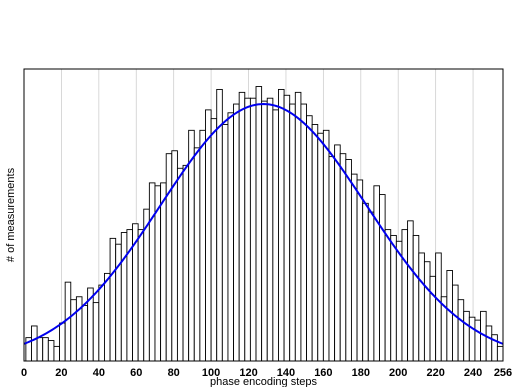 The image size is (516, 387). Describe the element at coordinates (473, 373) in the screenshot. I see `x-tick-label: 240` at that location.